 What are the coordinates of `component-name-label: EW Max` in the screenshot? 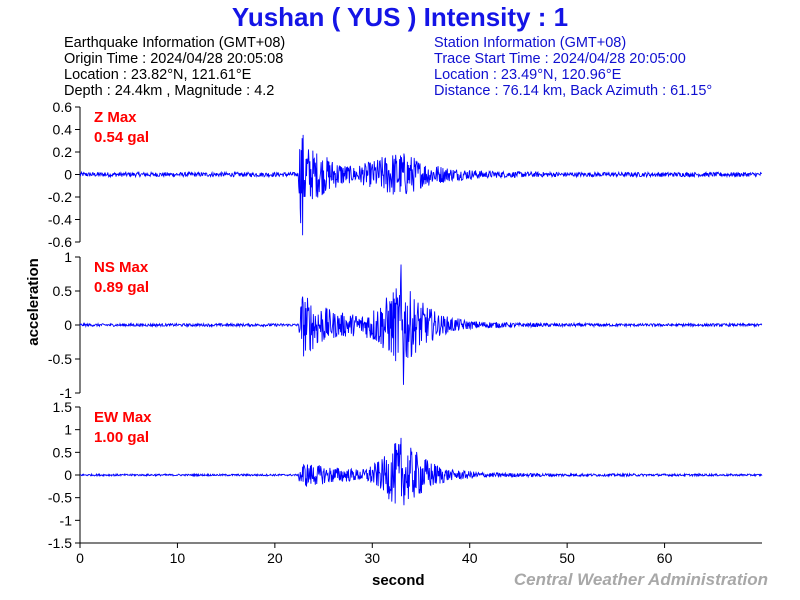 It's located at (123, 417).